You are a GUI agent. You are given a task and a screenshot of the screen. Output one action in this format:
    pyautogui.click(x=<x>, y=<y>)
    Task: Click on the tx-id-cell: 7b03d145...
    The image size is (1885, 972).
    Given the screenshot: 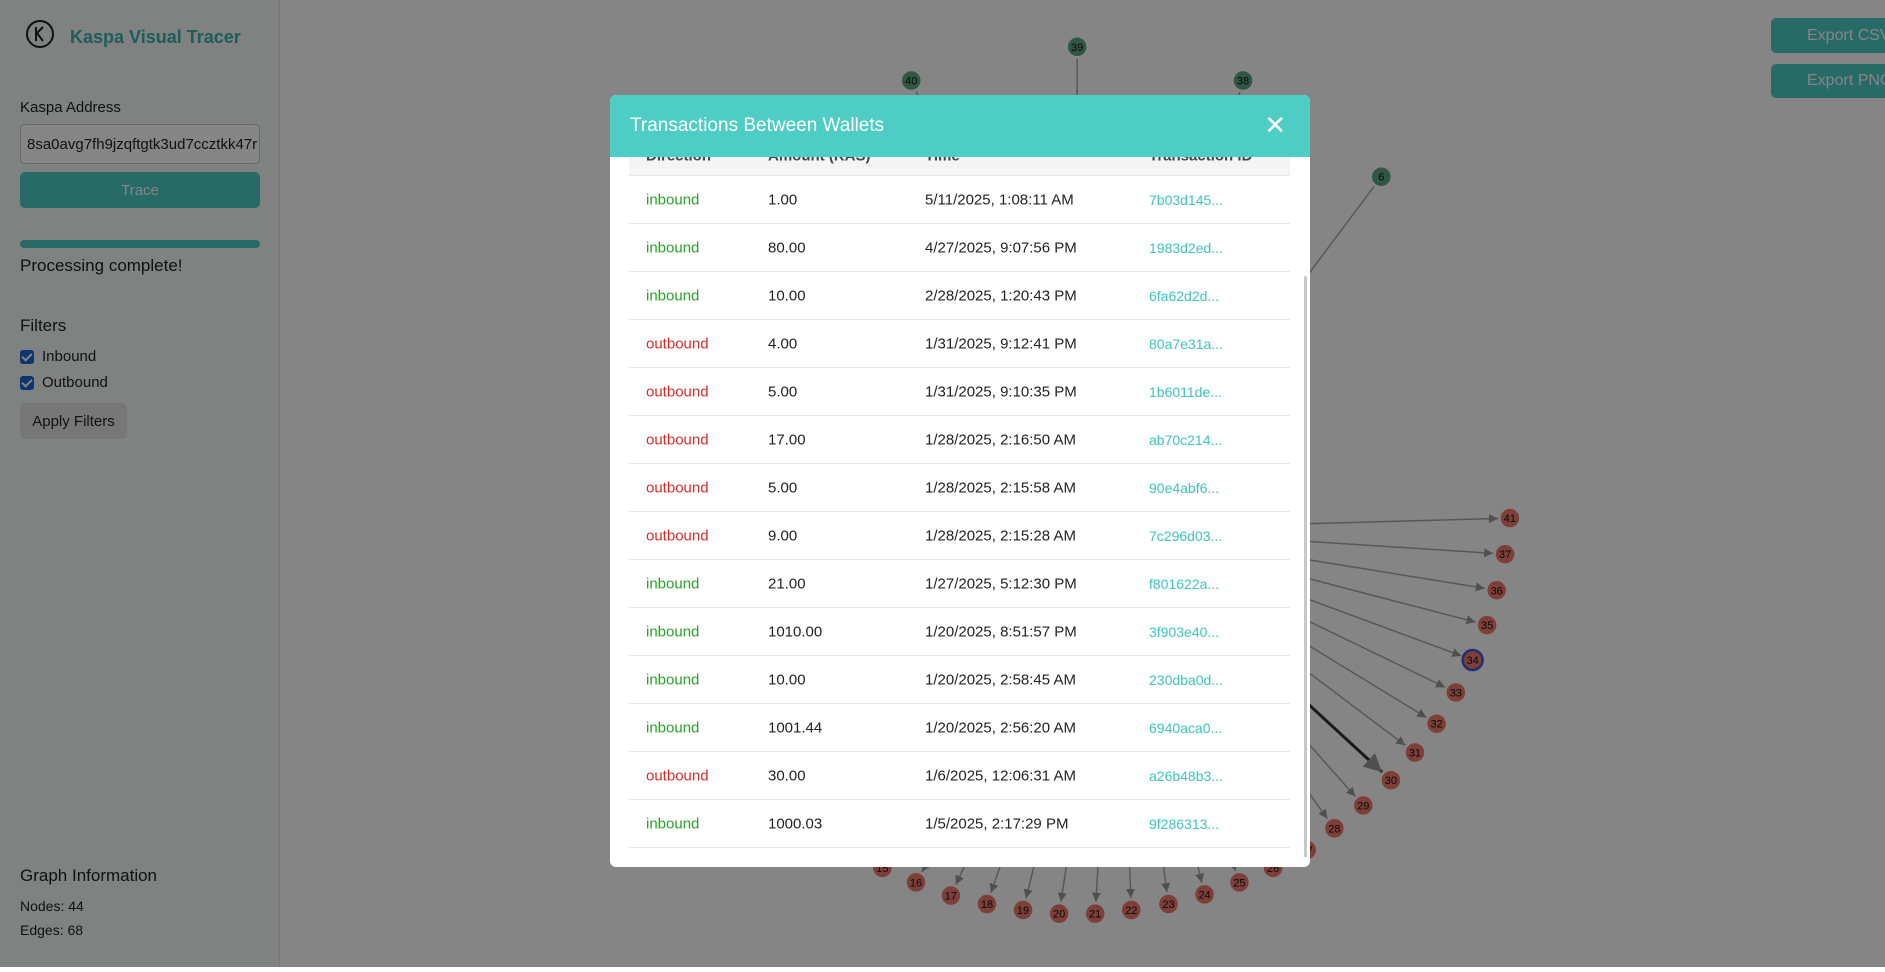 What is the action you would take?
    pyautogui.click(x=1186, y=199)
    